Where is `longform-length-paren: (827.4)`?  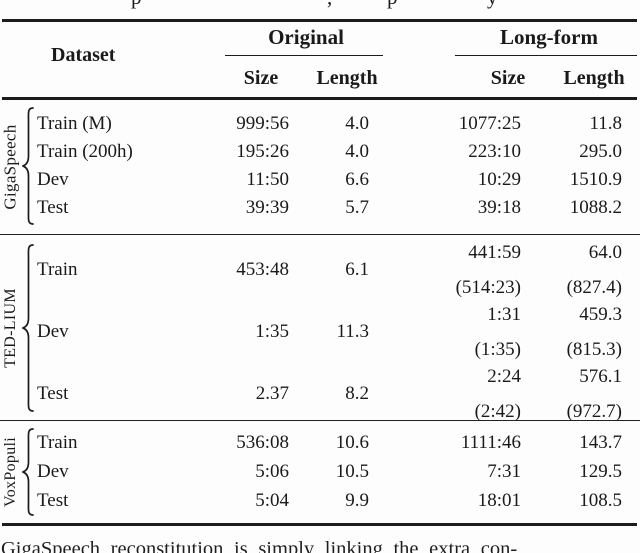
longform-length-paren: (827.4) is located at coordinates (594, 287).